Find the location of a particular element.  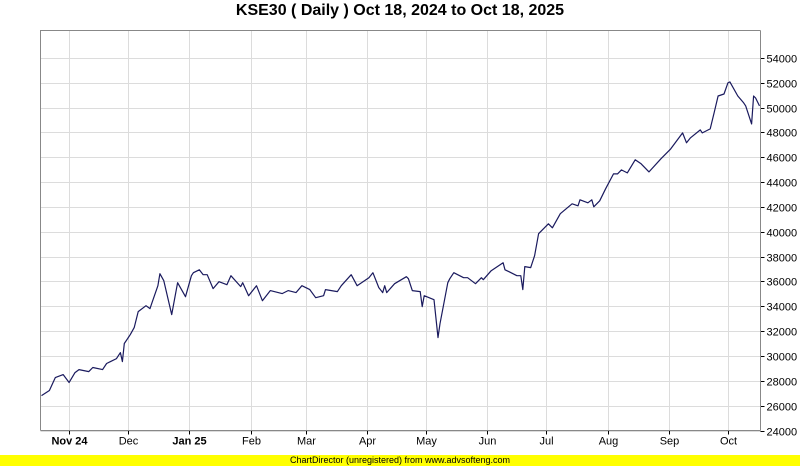

y-tick-label: 38000 is located at coordinates (782, 259).